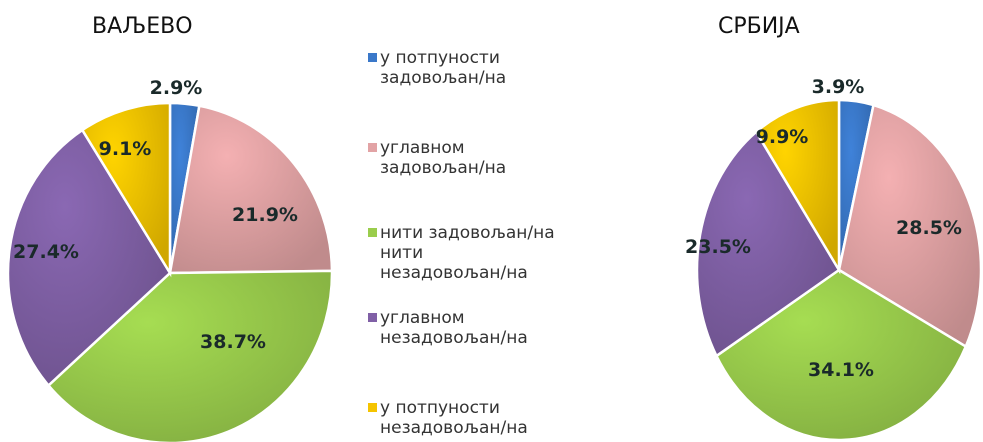  What do you see at coordinates (759, 26) in the screenshot?
I see `chart-title-srbija: СРБИЈА` at bounding box center [759, 26].